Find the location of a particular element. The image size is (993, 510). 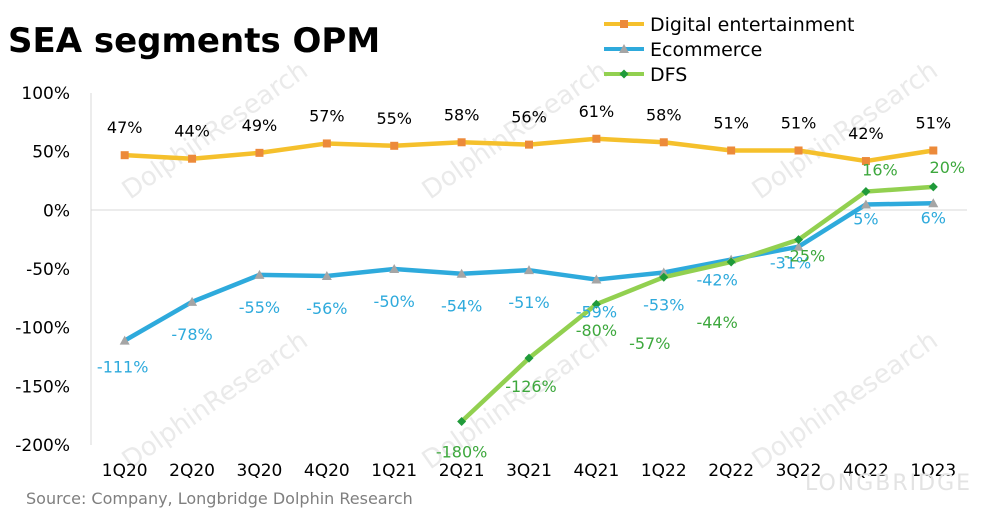

data-label: -53% is located at coordinates (663, 305).